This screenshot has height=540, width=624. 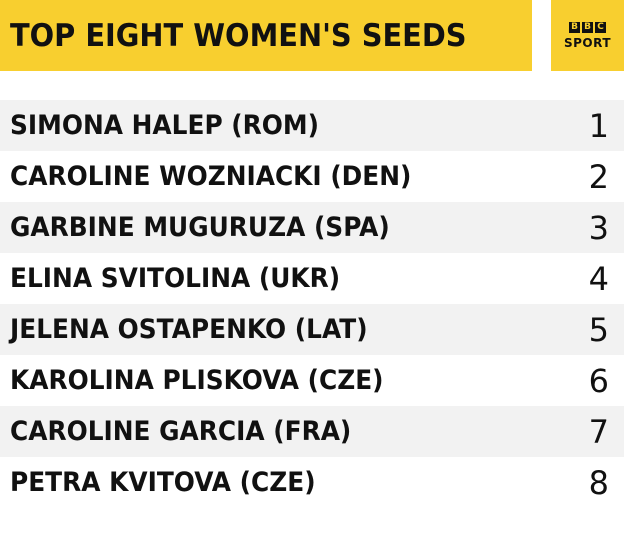 I want to click on page-title: TOP EIGHT WOMEN'S SEEDS, so click(x=238, y=35).